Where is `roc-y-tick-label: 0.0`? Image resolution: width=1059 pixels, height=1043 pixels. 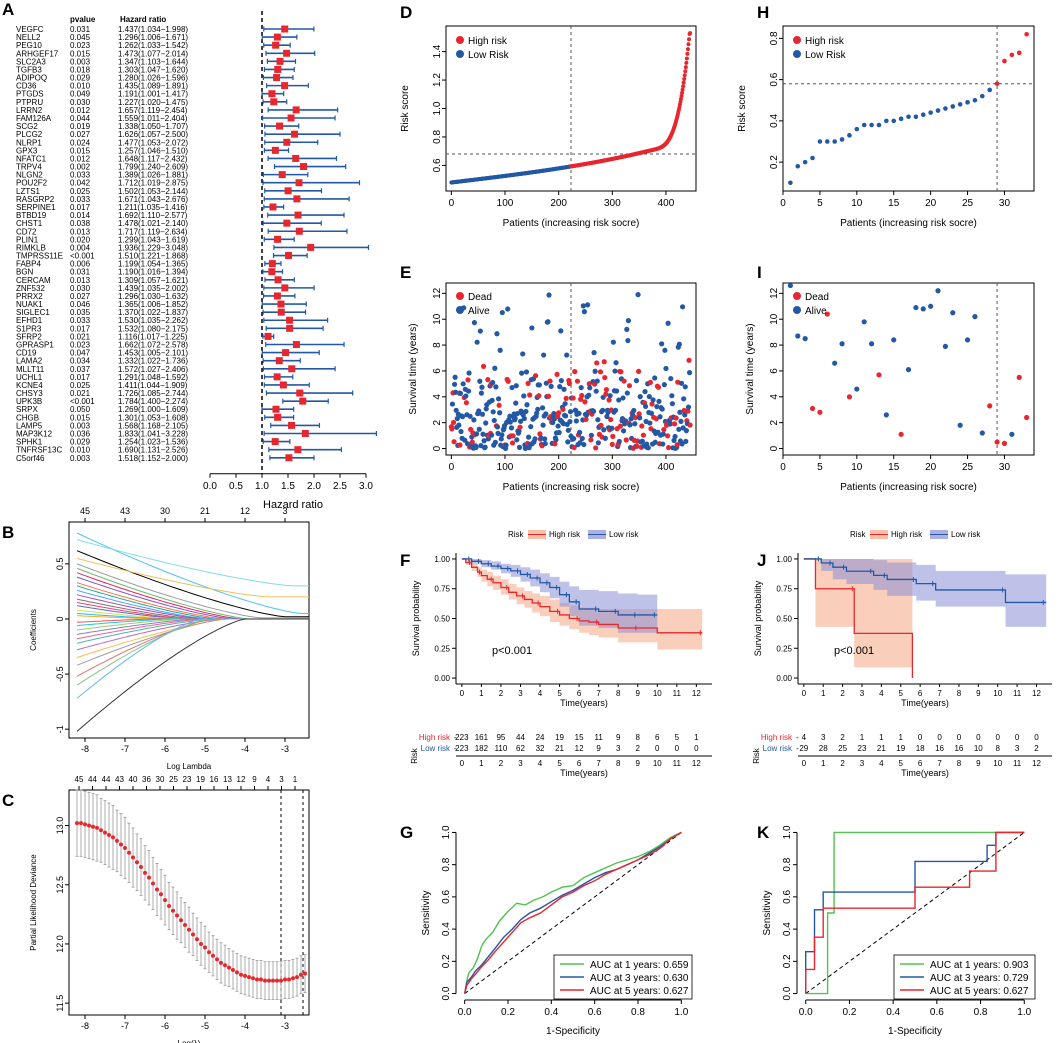 roc-y-tick-label: 0.0 is located at coordinates (787, 993).